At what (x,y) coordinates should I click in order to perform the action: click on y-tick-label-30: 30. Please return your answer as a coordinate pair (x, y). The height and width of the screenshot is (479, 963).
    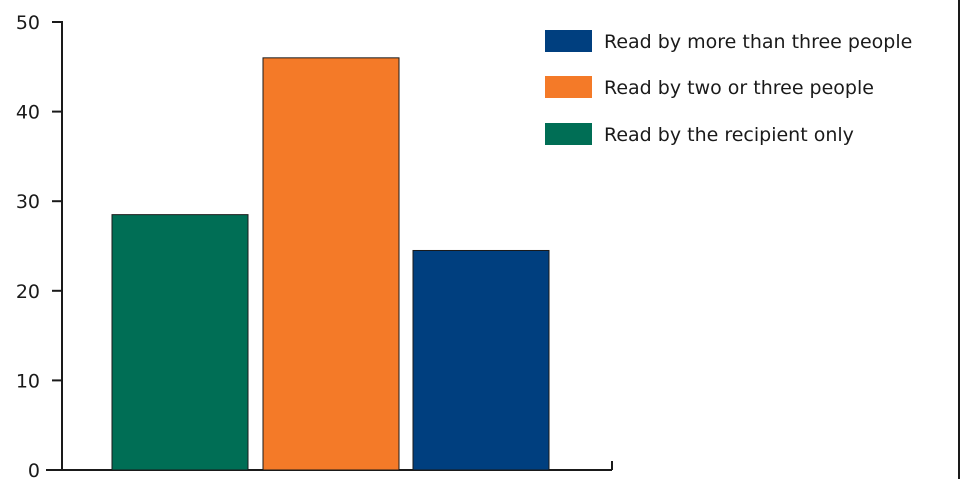
    Looking at the image, I should click on (28, 202).